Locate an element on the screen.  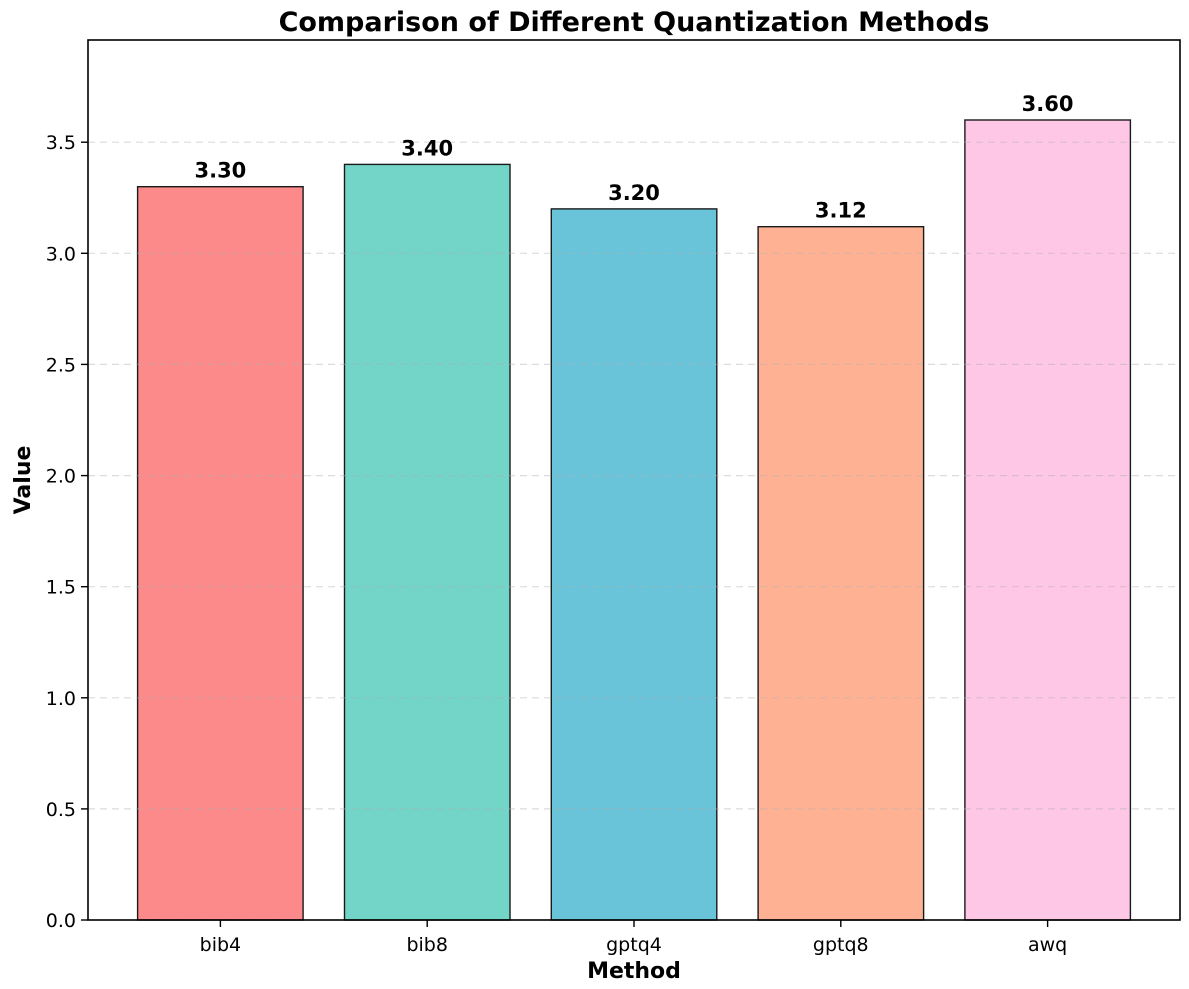
y-tick-label-2.0: 2.0 is located at coordinates (61, 477).